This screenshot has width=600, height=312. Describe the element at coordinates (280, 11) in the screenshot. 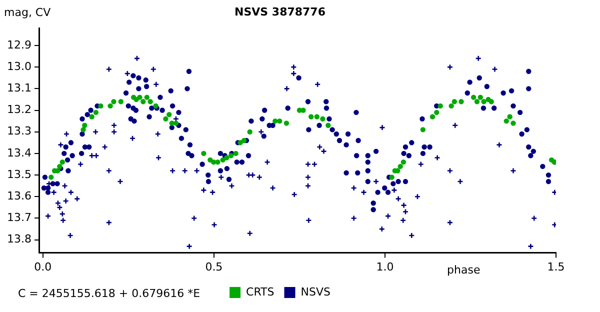

I see `chart-title: NSVS 3878776` at that location.